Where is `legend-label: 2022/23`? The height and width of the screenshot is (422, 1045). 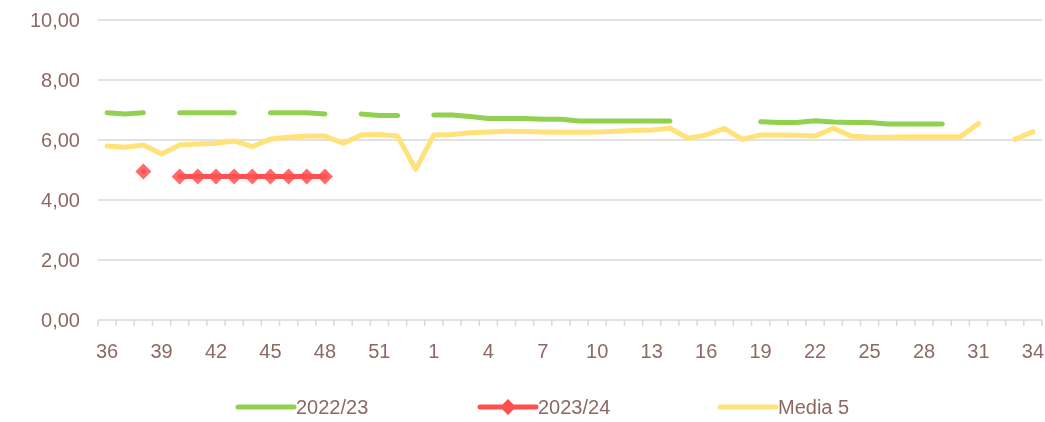
legend-label: 2022/23 is located at coordinates (332, 407).